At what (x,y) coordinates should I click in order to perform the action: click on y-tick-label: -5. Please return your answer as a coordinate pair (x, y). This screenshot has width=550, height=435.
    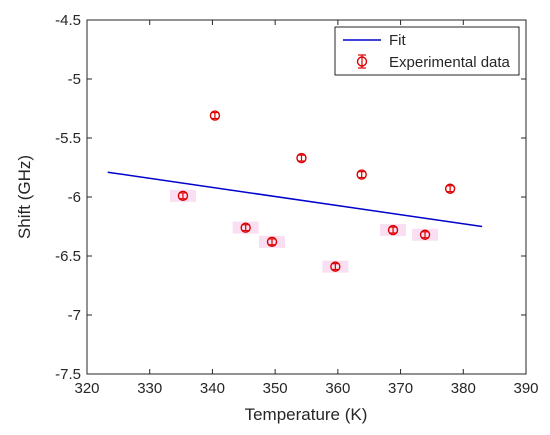
    Looking at the image, I should click on (74, 79).